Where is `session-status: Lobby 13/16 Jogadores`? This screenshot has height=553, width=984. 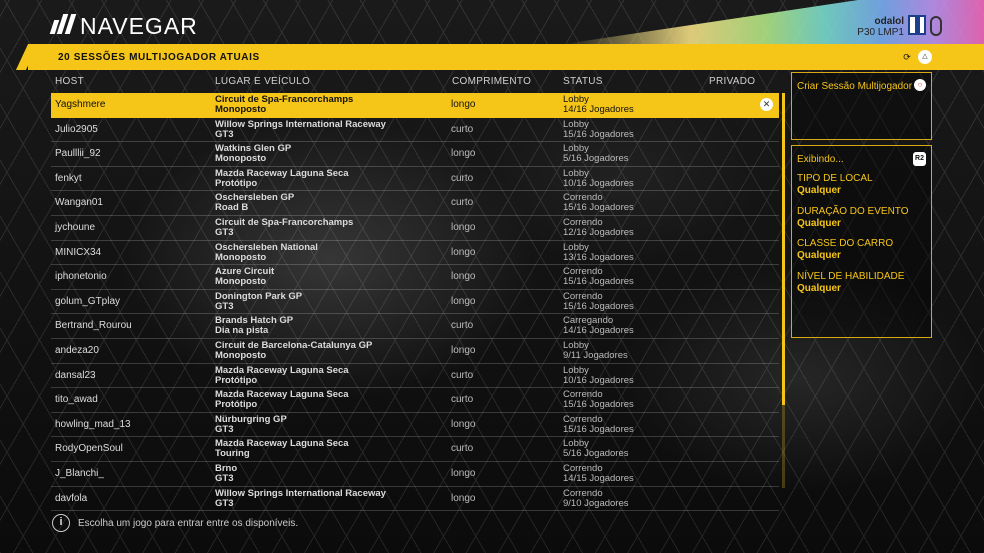 session-status: Lobby 13/16 Jogadores is located at coordinates (598, 254).